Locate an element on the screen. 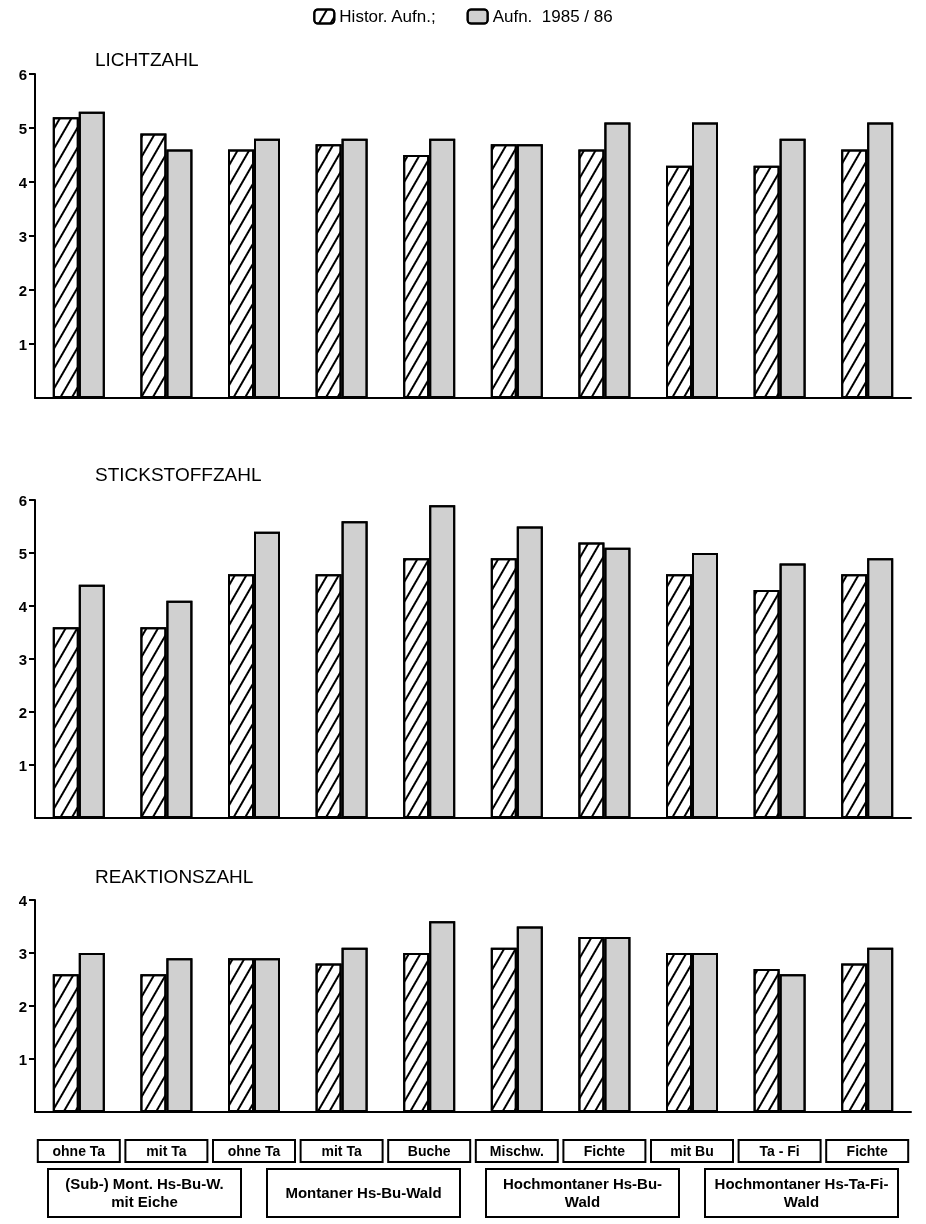 The image size is (926, 1224). legend-label: Histor. Aufn.; is located at coordinates (387, 16).